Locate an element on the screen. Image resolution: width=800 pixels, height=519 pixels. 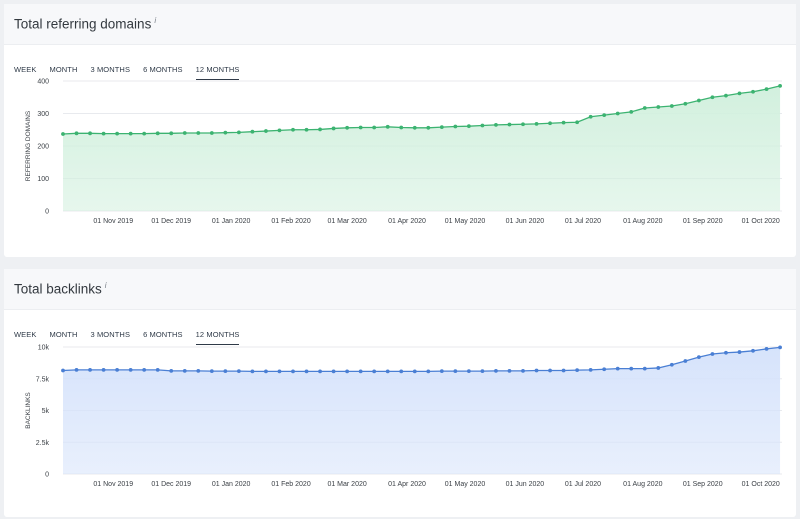
y-tick-label: 100 is located at coordinates (43, 179).